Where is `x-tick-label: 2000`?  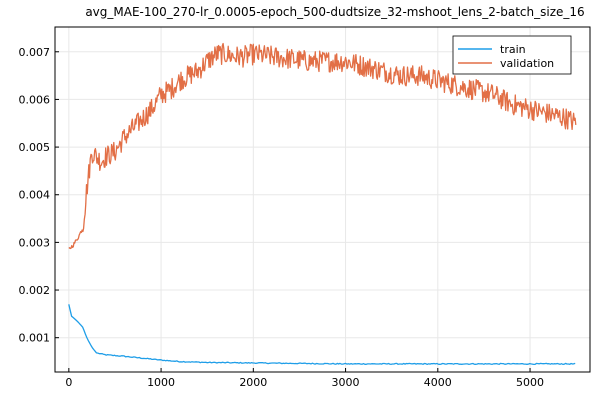 x-tick-label: 2000 is located at coordinates (253, 382).